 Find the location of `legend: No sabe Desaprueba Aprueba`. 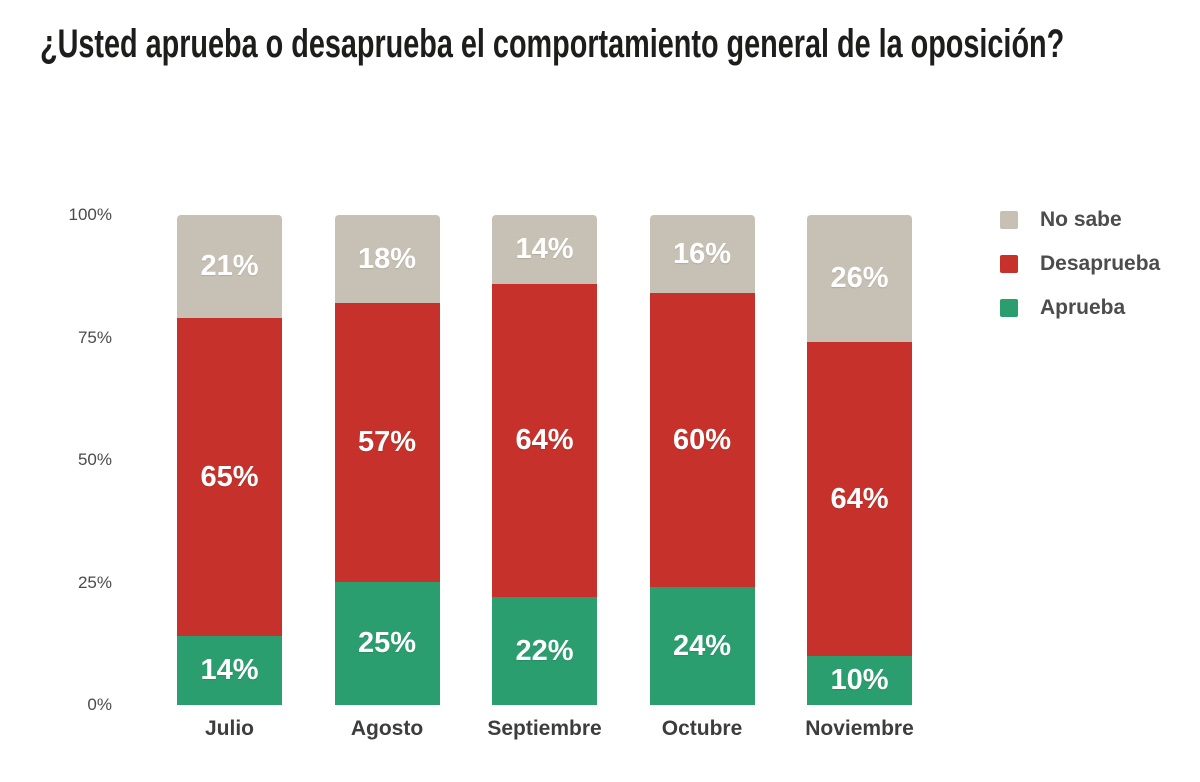

legend: No sabe Desaprueba Aprueba is located at coordinates (1080, 264).